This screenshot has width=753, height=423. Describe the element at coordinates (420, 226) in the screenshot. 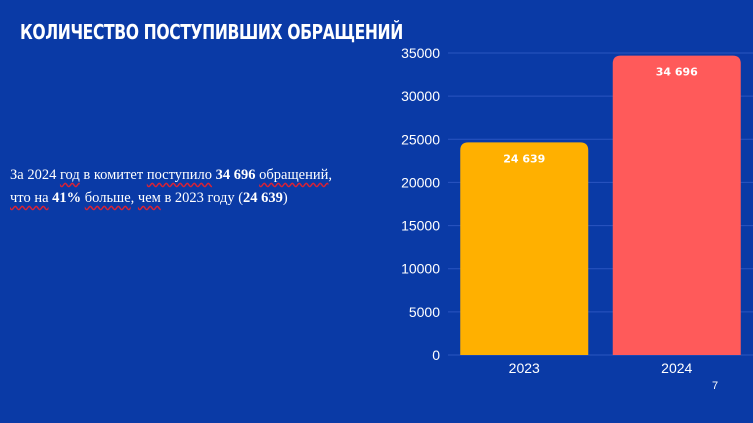

I see `y-tick-label: 15000` at that location.